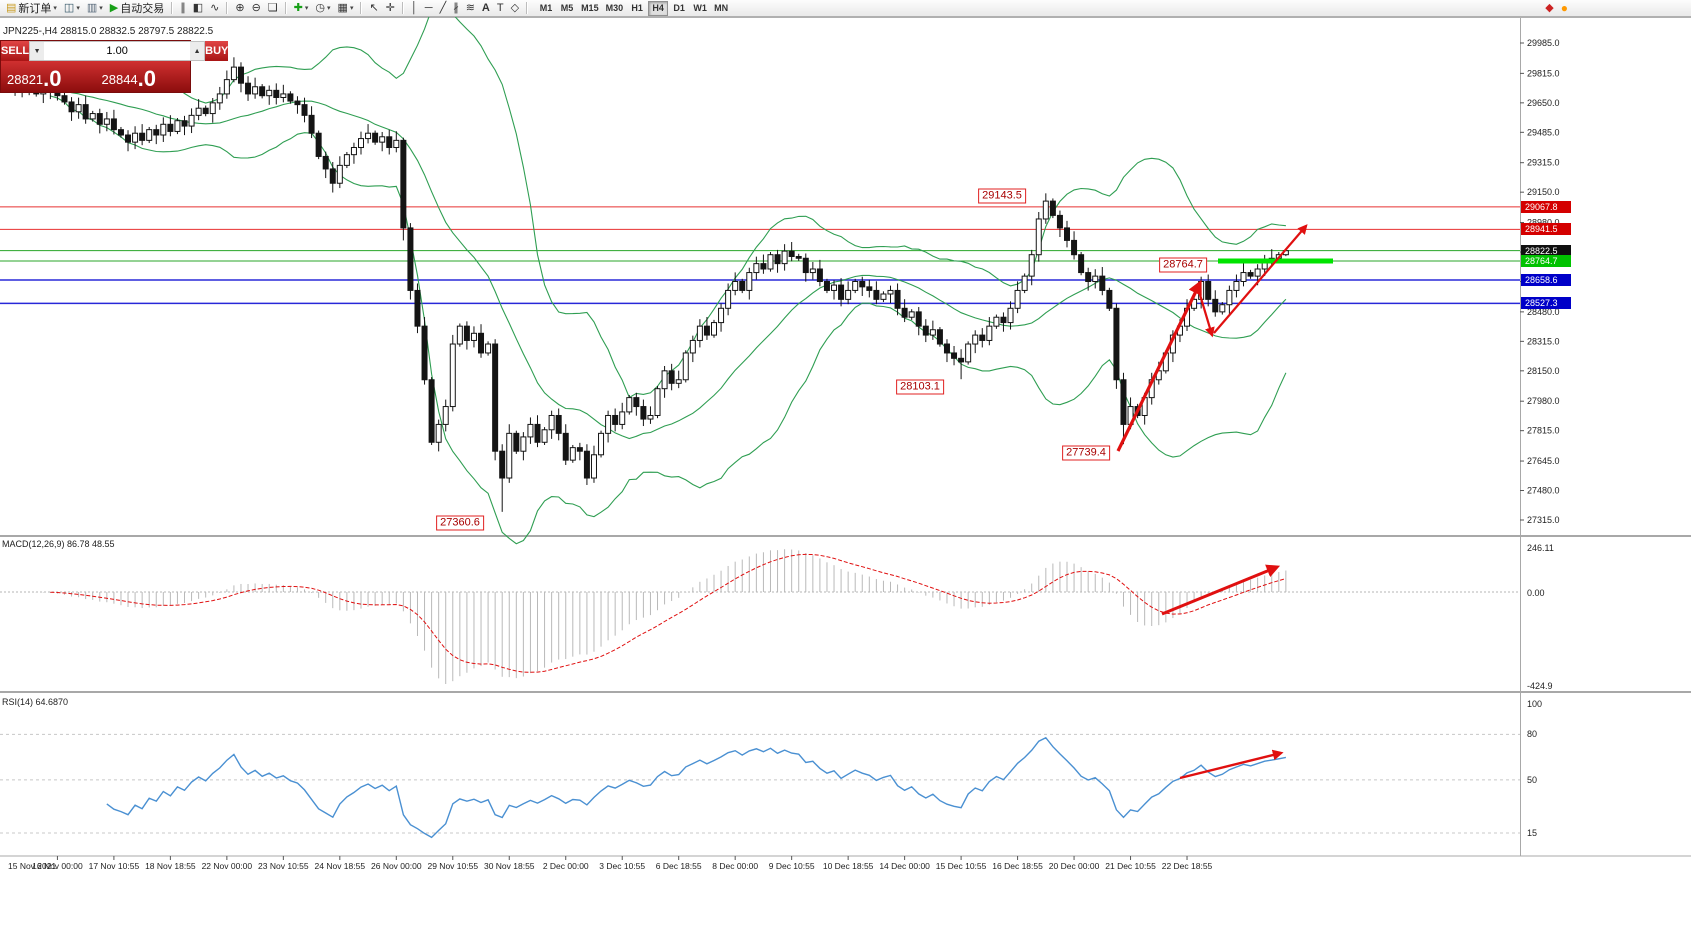  What do you see at coordinates (1546, 261) in the screenshot?
I see `price-axis-tag: 28764.7` at bounding box center [1546, 261].